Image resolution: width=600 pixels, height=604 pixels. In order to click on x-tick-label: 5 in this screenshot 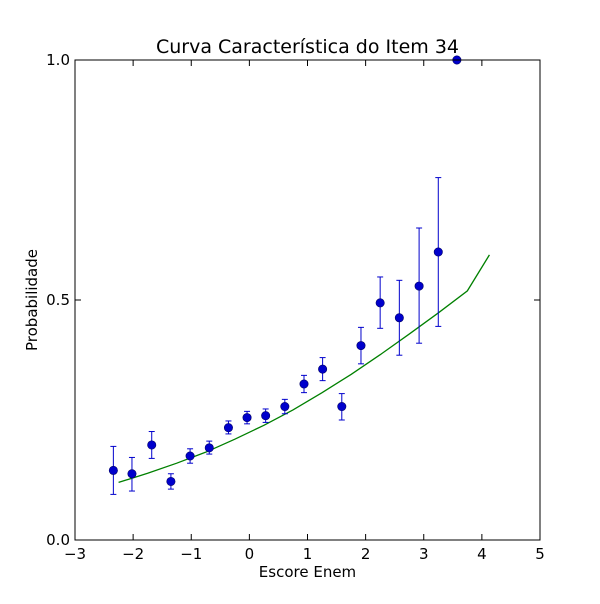, I will do `click(540, 554)`.